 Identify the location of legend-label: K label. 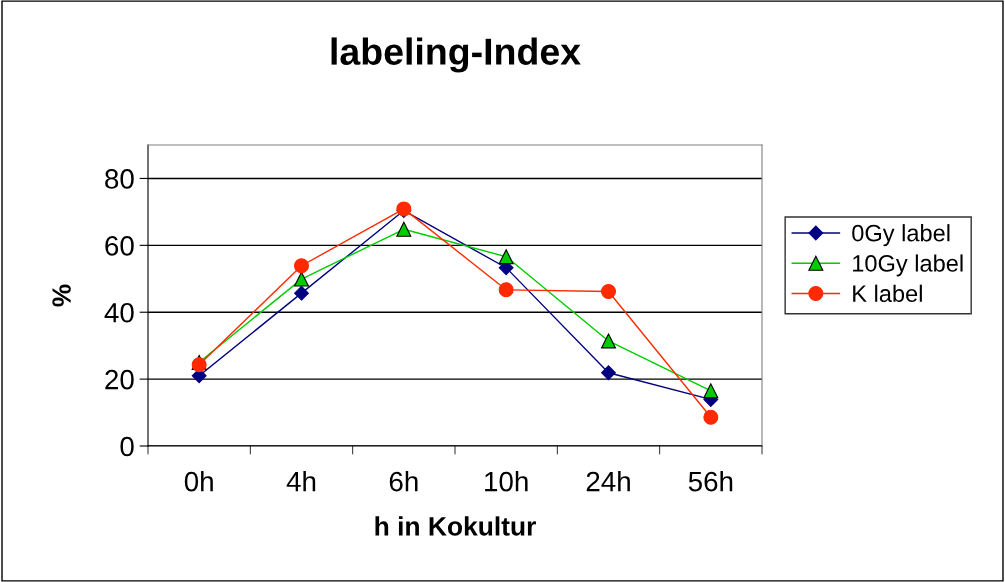
(887, 293).